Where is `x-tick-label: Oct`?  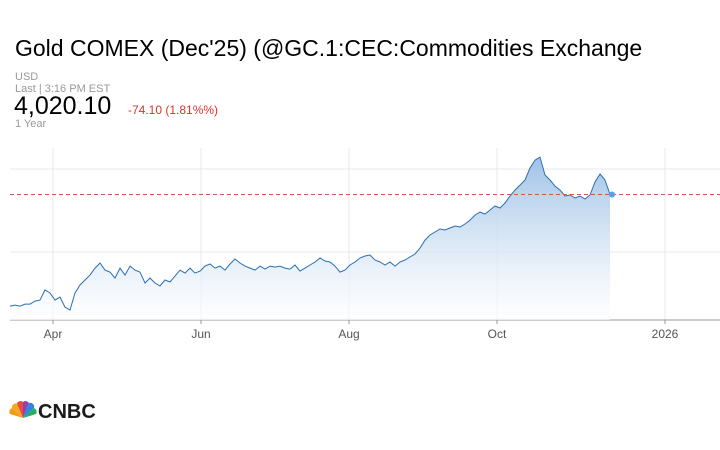
x-tick-label: Oct is located at coordinates (497, 334).